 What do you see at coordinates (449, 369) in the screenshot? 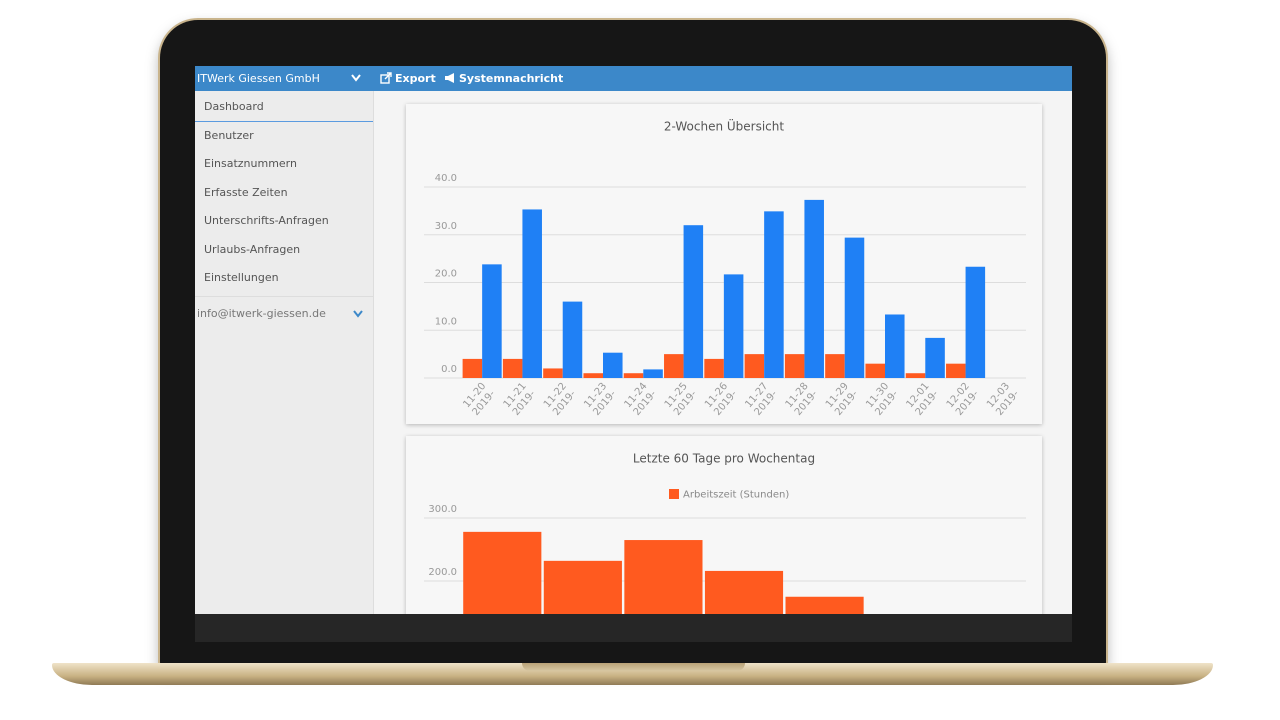
I see `y-tick-label: 0.0` at bounding box center [449, 369].